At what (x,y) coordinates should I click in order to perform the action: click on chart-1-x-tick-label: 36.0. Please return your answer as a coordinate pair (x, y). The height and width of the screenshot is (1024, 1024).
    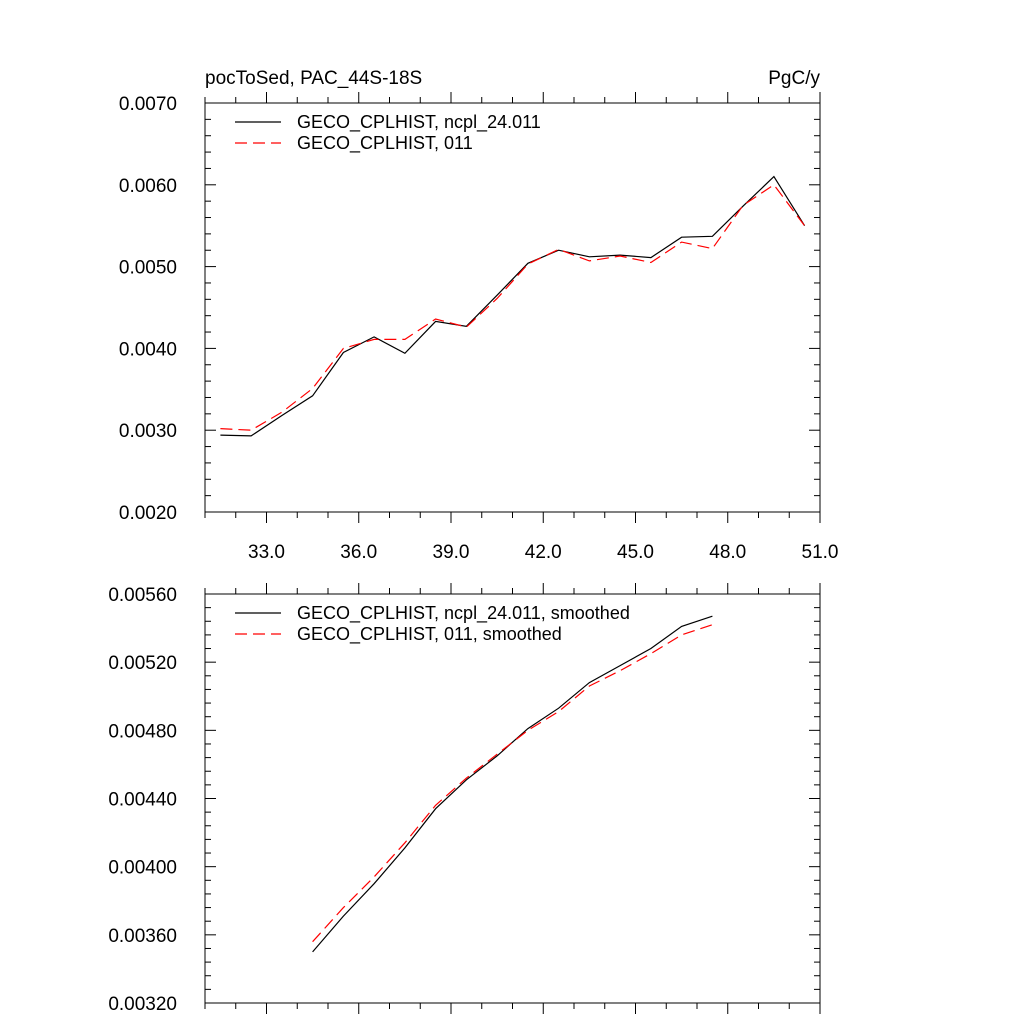
    Looking at the image, I should click on (358, 552).